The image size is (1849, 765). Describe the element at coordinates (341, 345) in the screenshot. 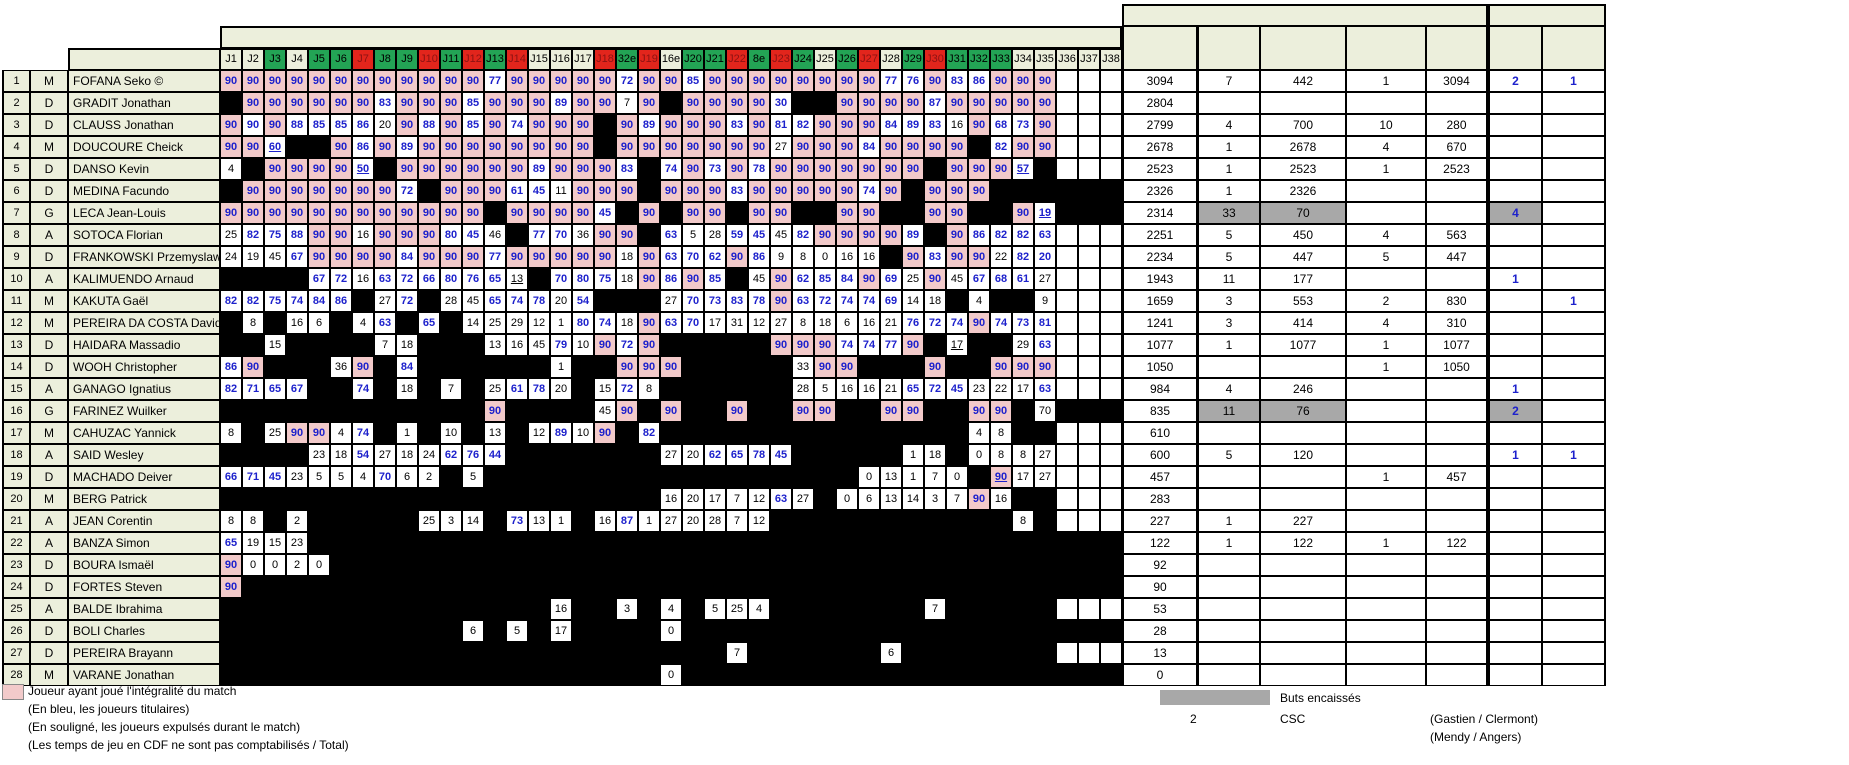

I see `minutes-J6` at that location.